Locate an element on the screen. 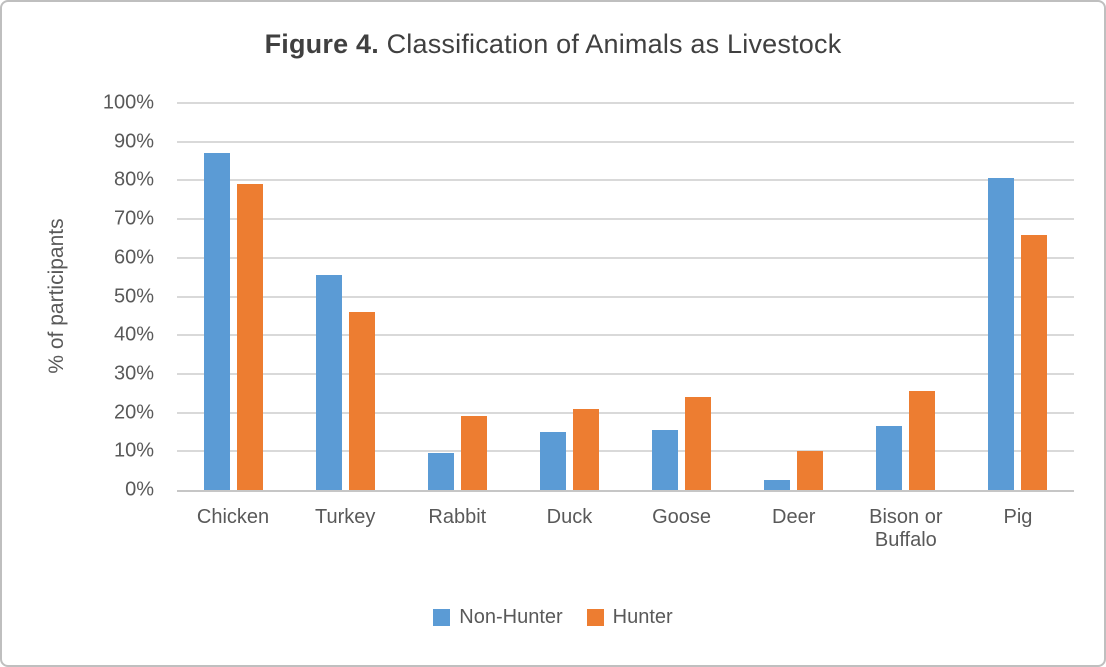  y-tick-labels: 100% 90% 80% 70% 60% 50% 40% 30% 20% 10% 0% is located at coordinates (107, 296).